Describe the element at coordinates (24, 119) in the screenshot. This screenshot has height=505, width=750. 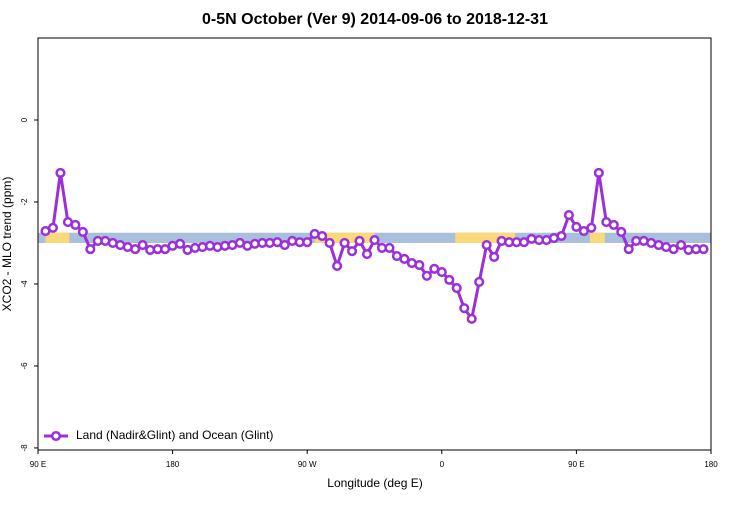
I see `y-tick-label: 0` at that location.